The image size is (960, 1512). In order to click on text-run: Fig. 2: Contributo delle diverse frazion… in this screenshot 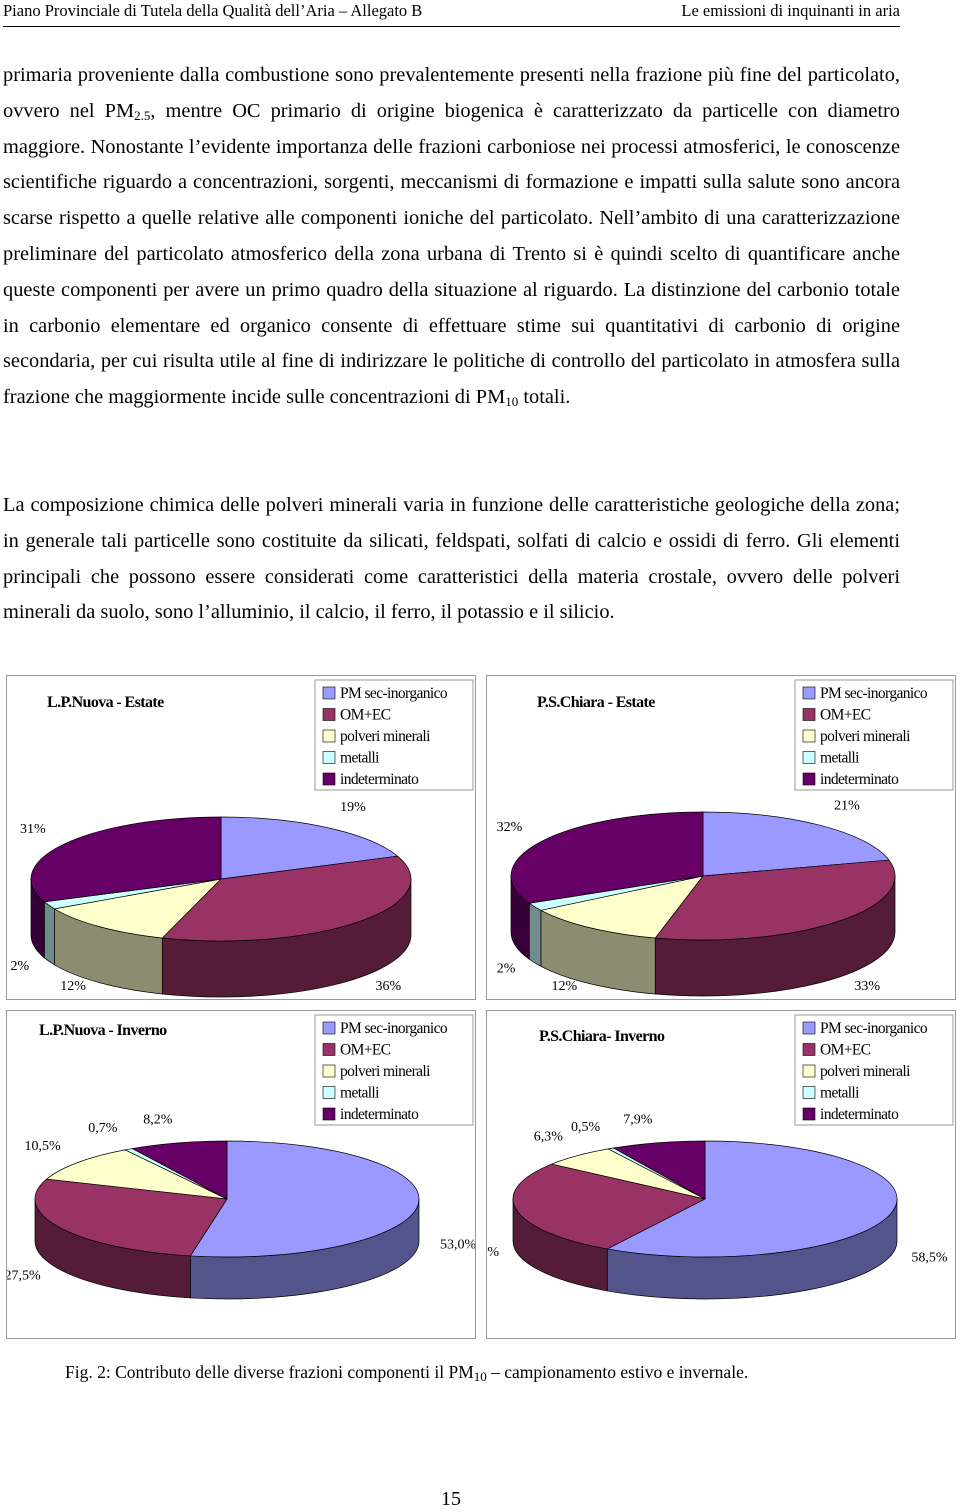, I will do `click(269, 1372)`.